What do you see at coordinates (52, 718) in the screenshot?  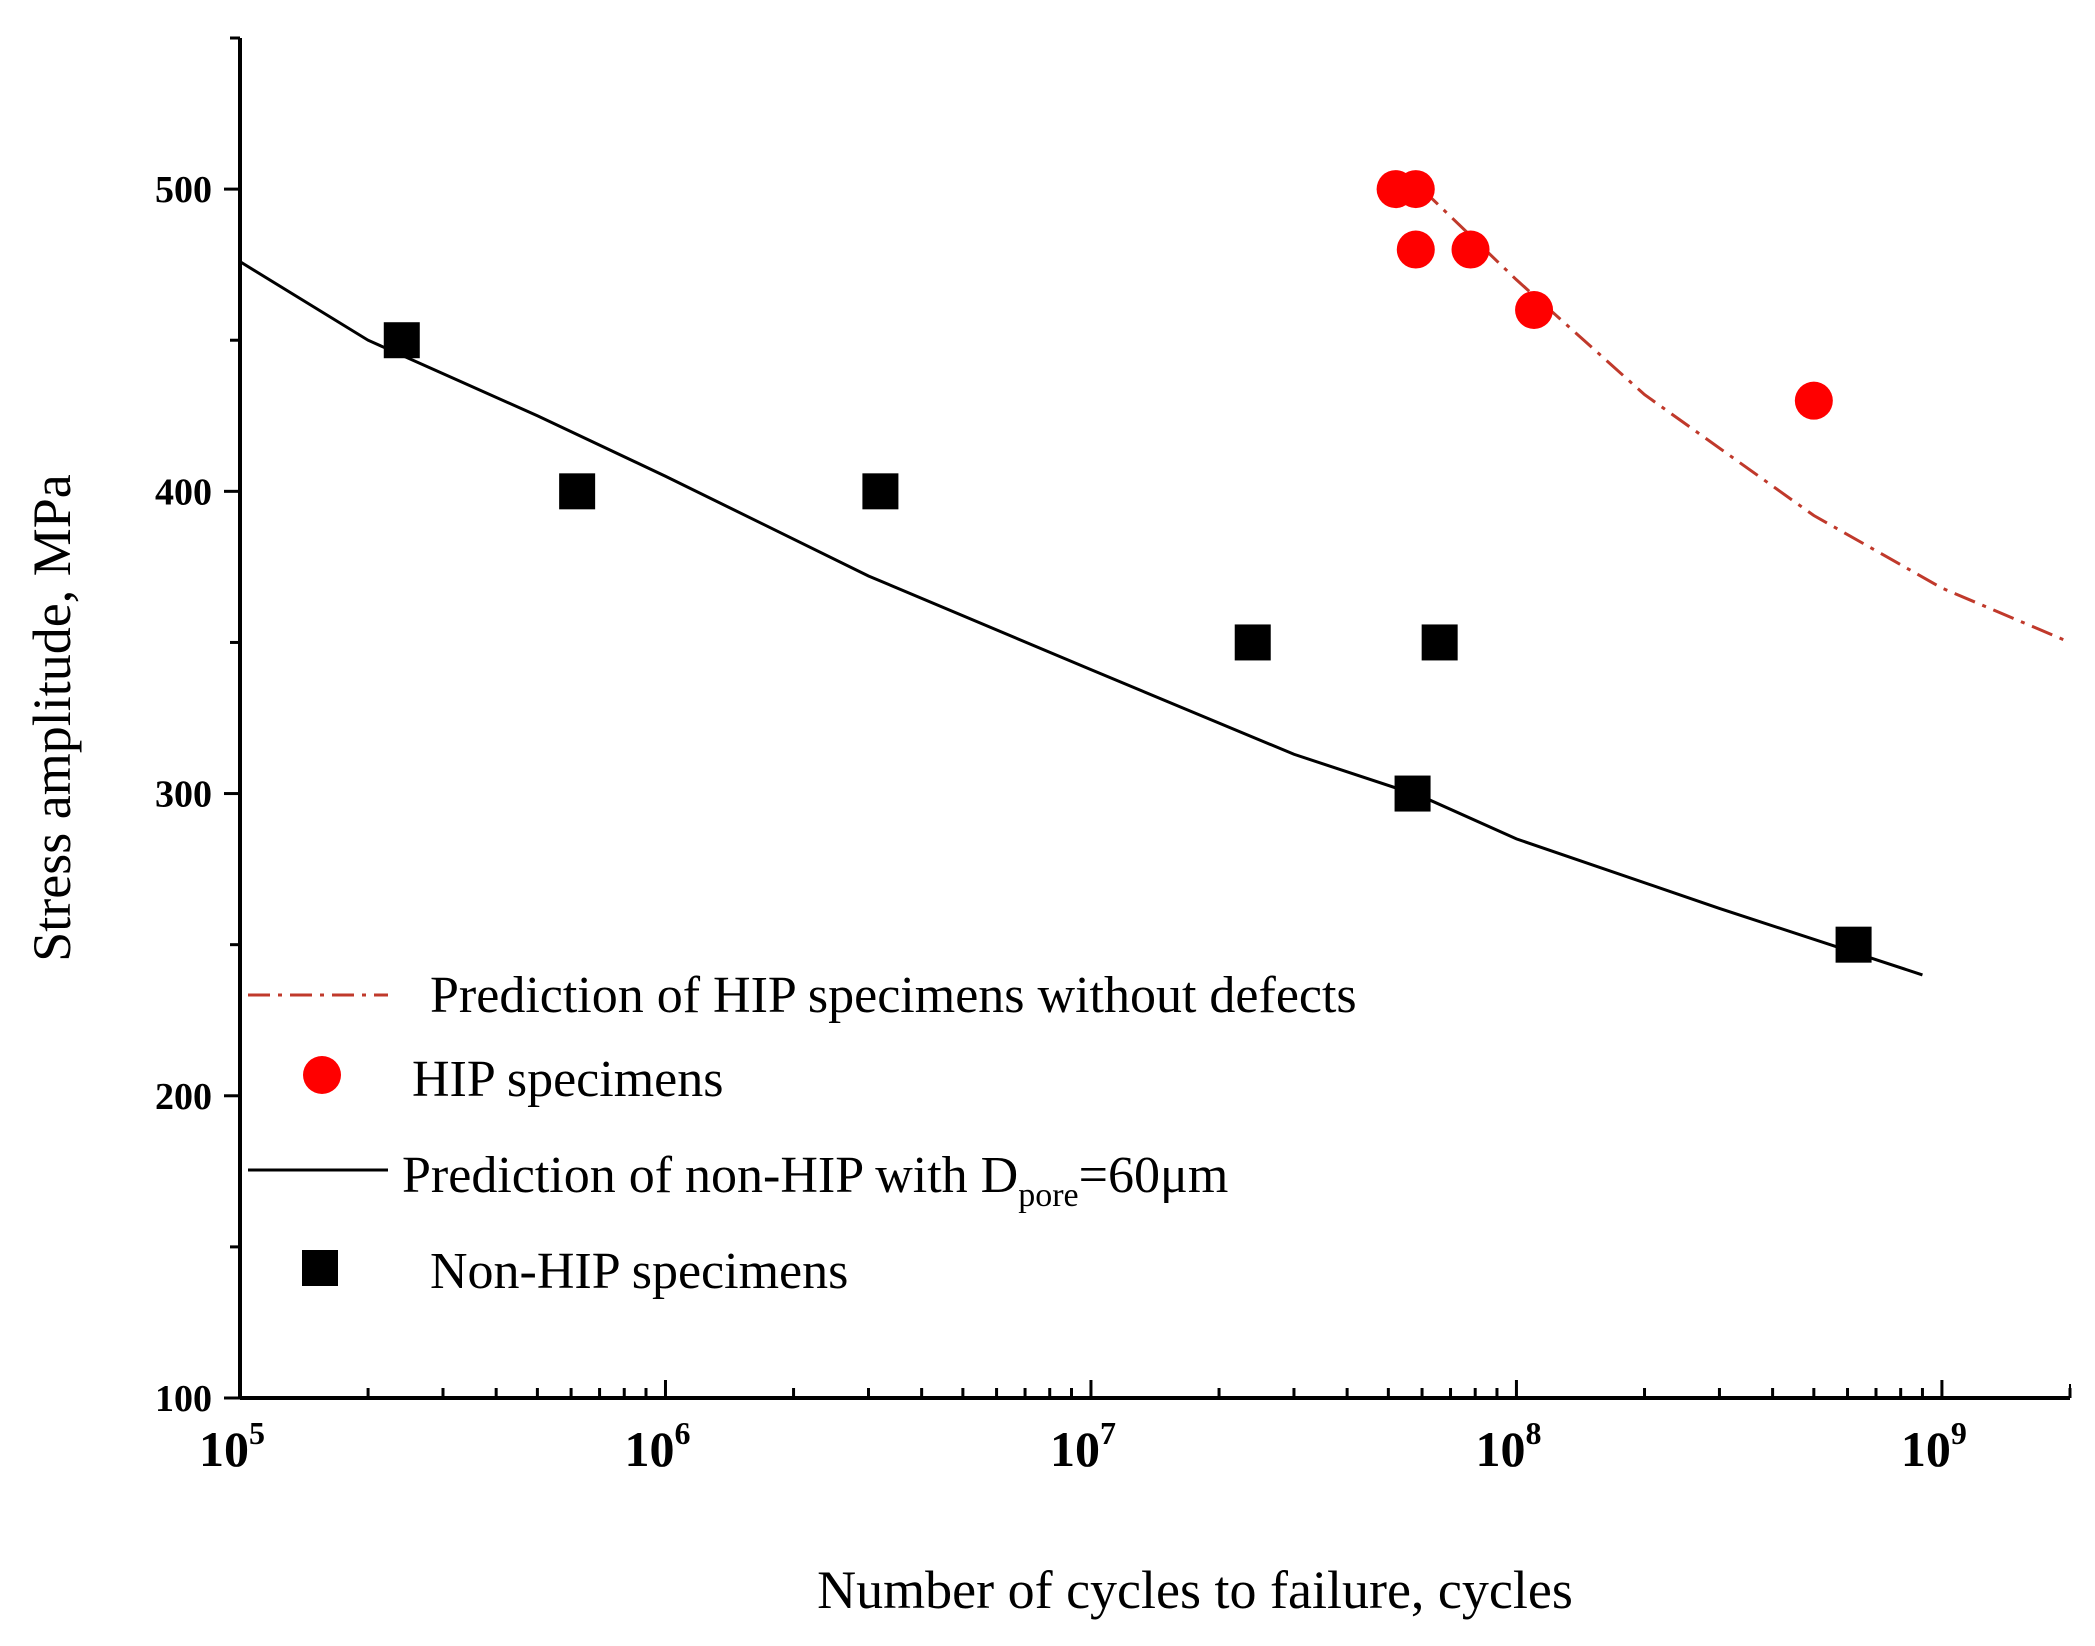 I see `y-axis-title: Stress amplitude, MPa` at bounding box center [52, 718].